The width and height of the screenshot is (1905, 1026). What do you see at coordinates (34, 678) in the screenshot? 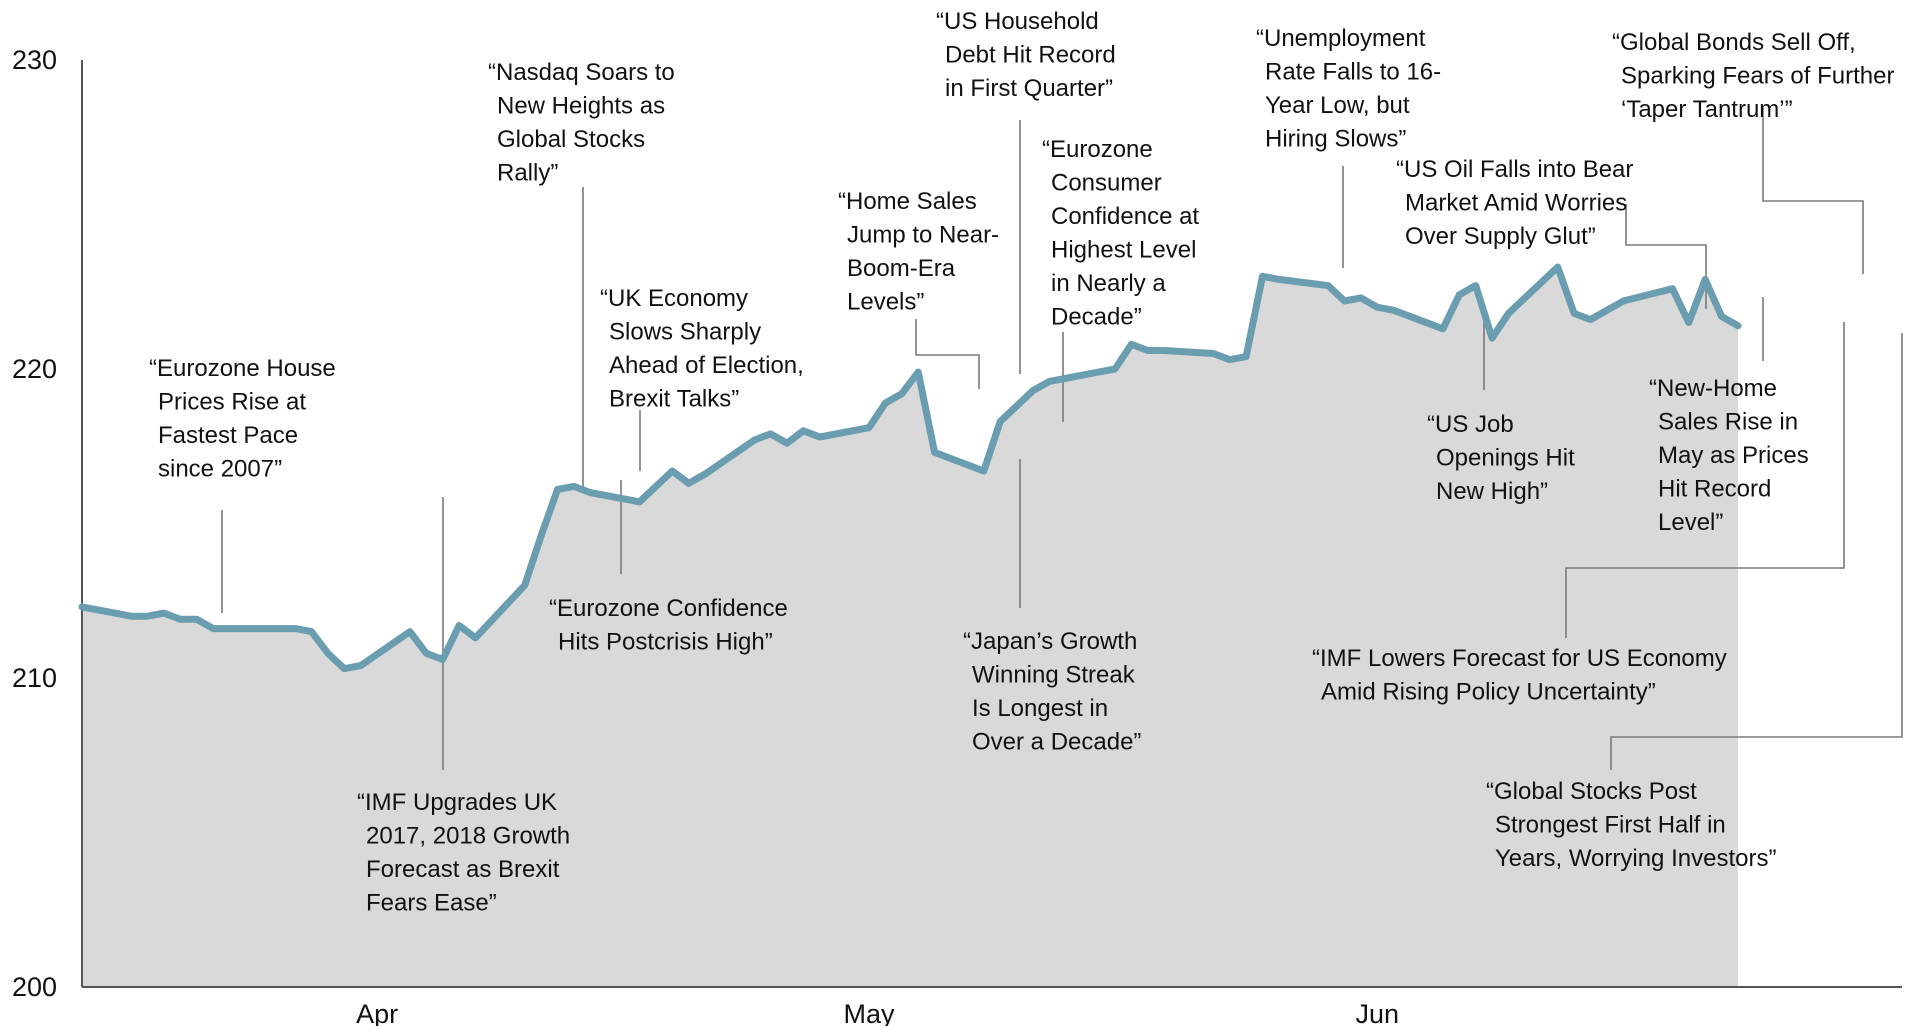
I see `y-tick-label: 210` at bounding box center [34, 678].